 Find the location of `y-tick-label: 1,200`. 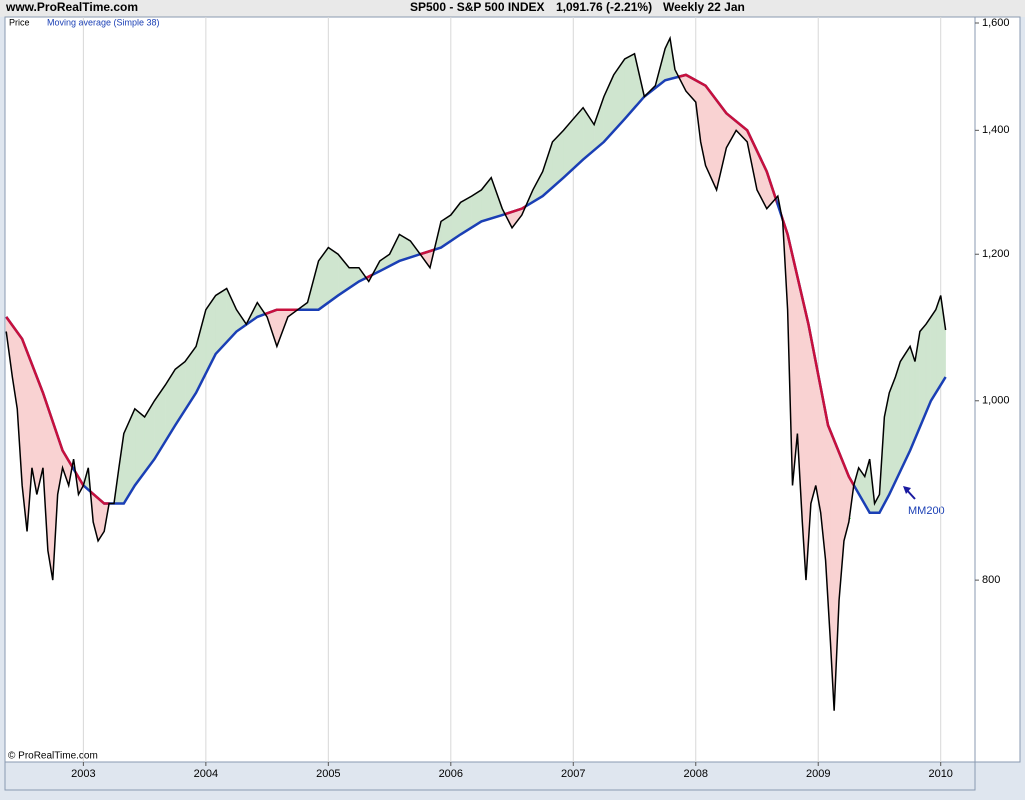

y-tick-label: 1,200 is located at coordinates (996, 254).